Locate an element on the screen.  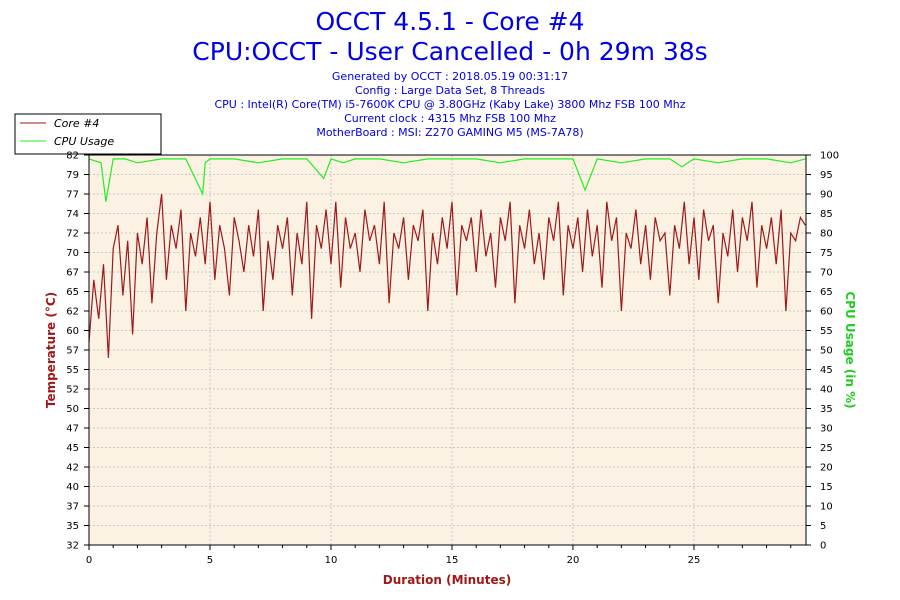
legend-label-cpu: CPU Usage is located at coordinates (84, 141).